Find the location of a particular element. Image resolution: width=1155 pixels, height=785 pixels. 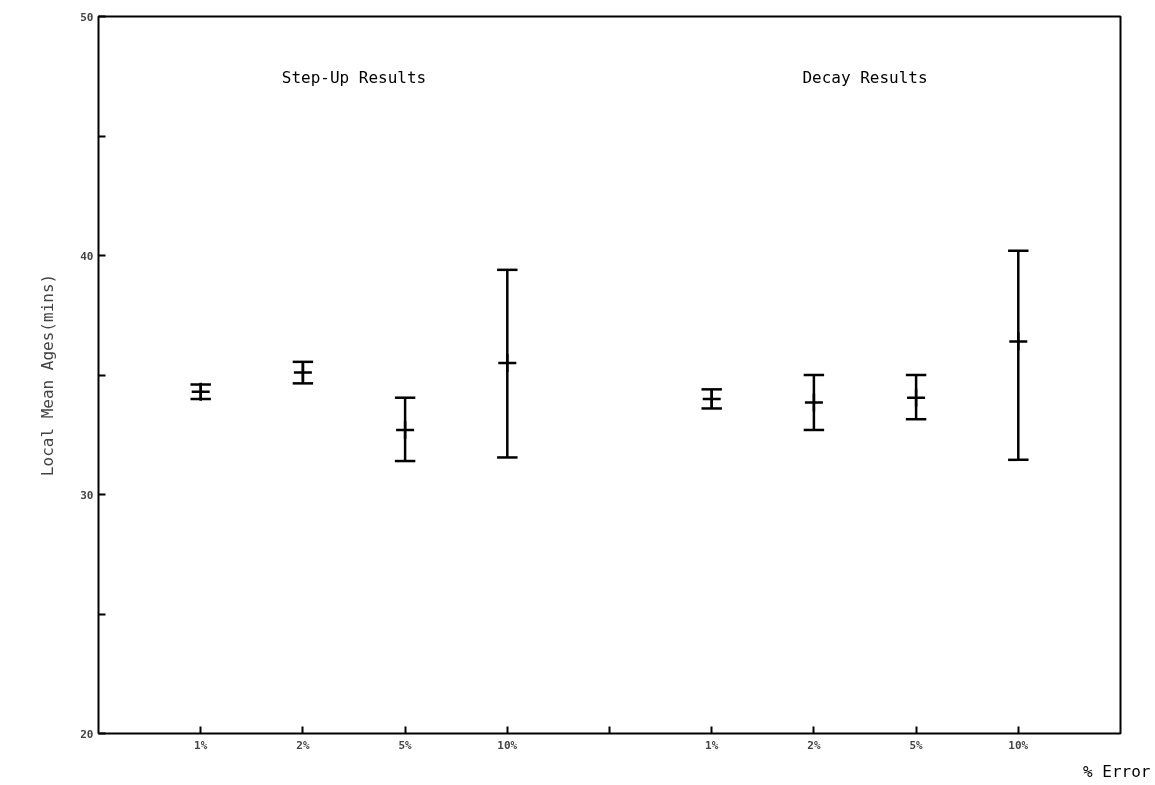

annotation: Step-Up Results is located at coordinates (354, 77).